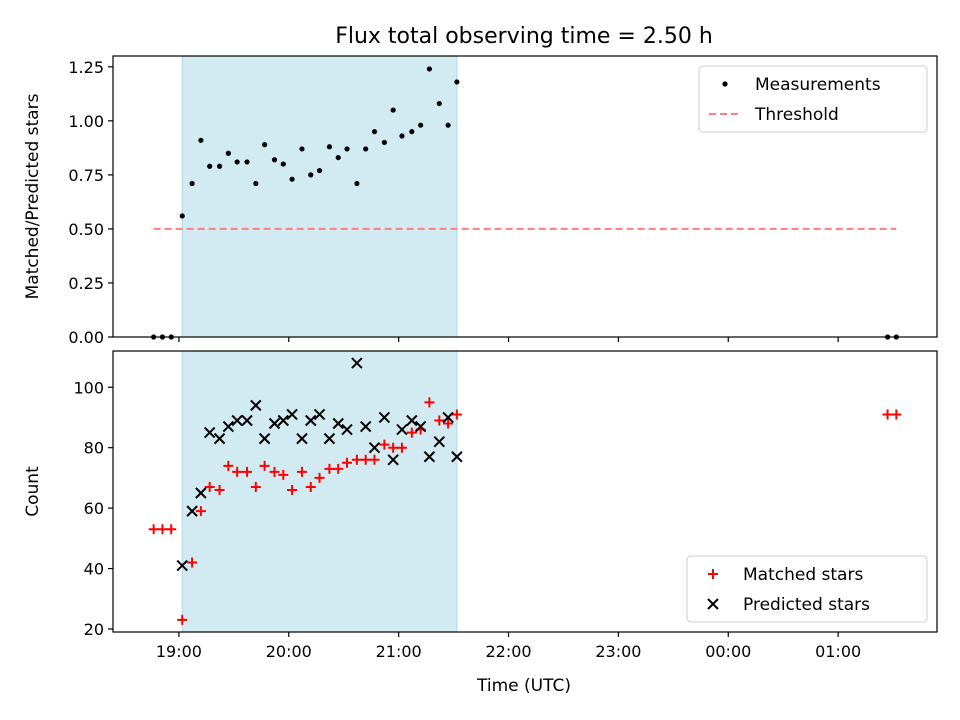 This screenshot has height=720, width=960. What do you see at coordinates (818, 85) in the screenshot?
I see `legend-label: Measurements` at bounding box center [818, 85].